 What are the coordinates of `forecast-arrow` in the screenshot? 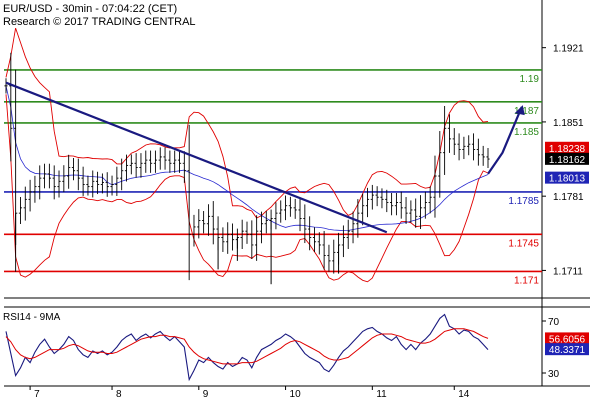 It's located at (519, 110).